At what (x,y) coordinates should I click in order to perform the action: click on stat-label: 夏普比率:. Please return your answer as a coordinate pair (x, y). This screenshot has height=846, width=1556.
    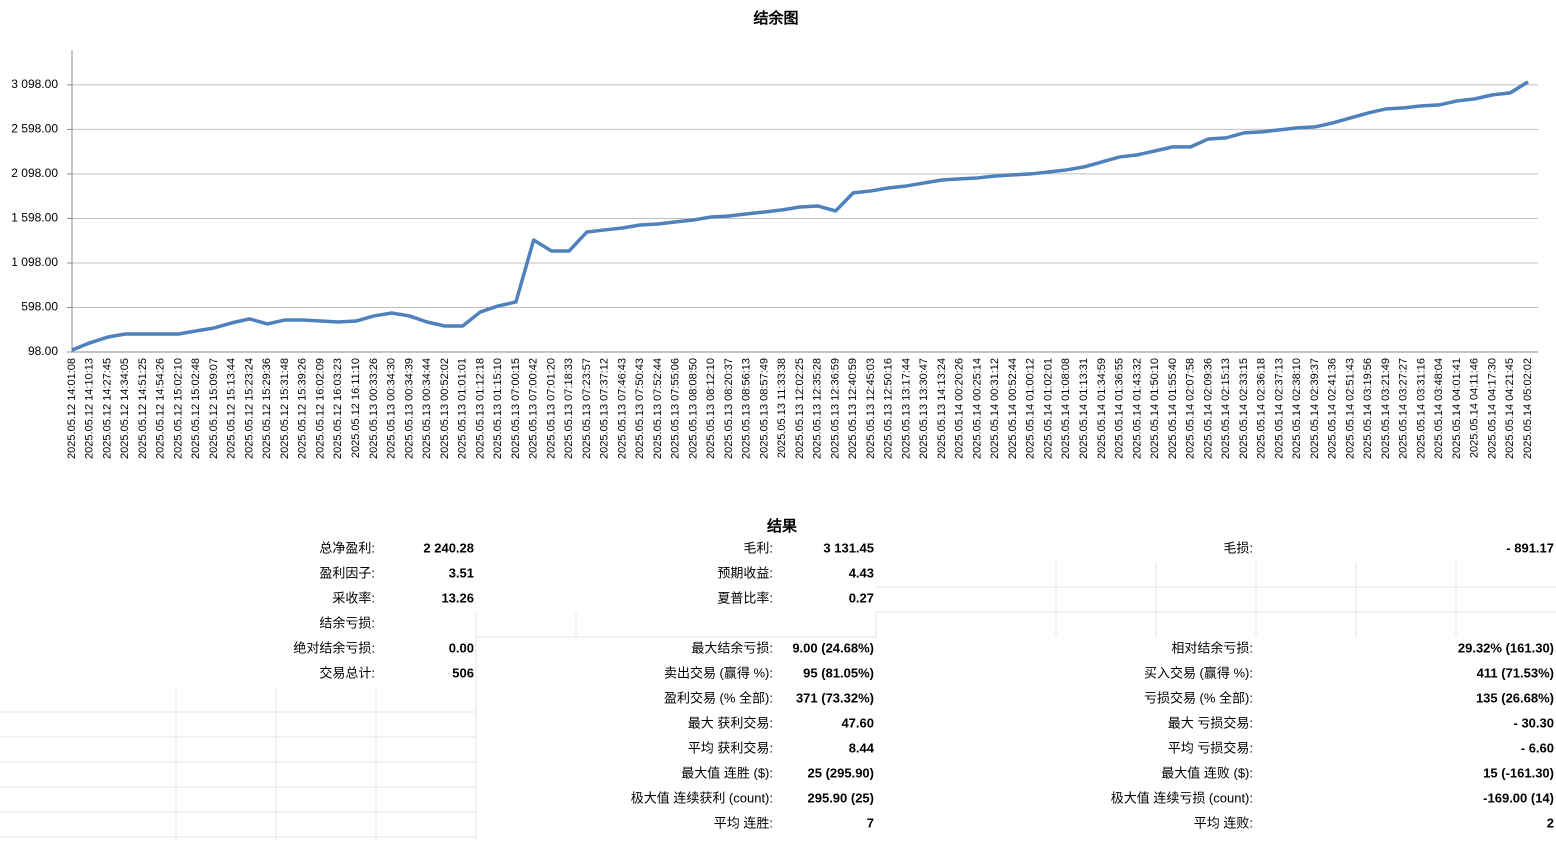
    Looking at the image, I should click on (745, 597).